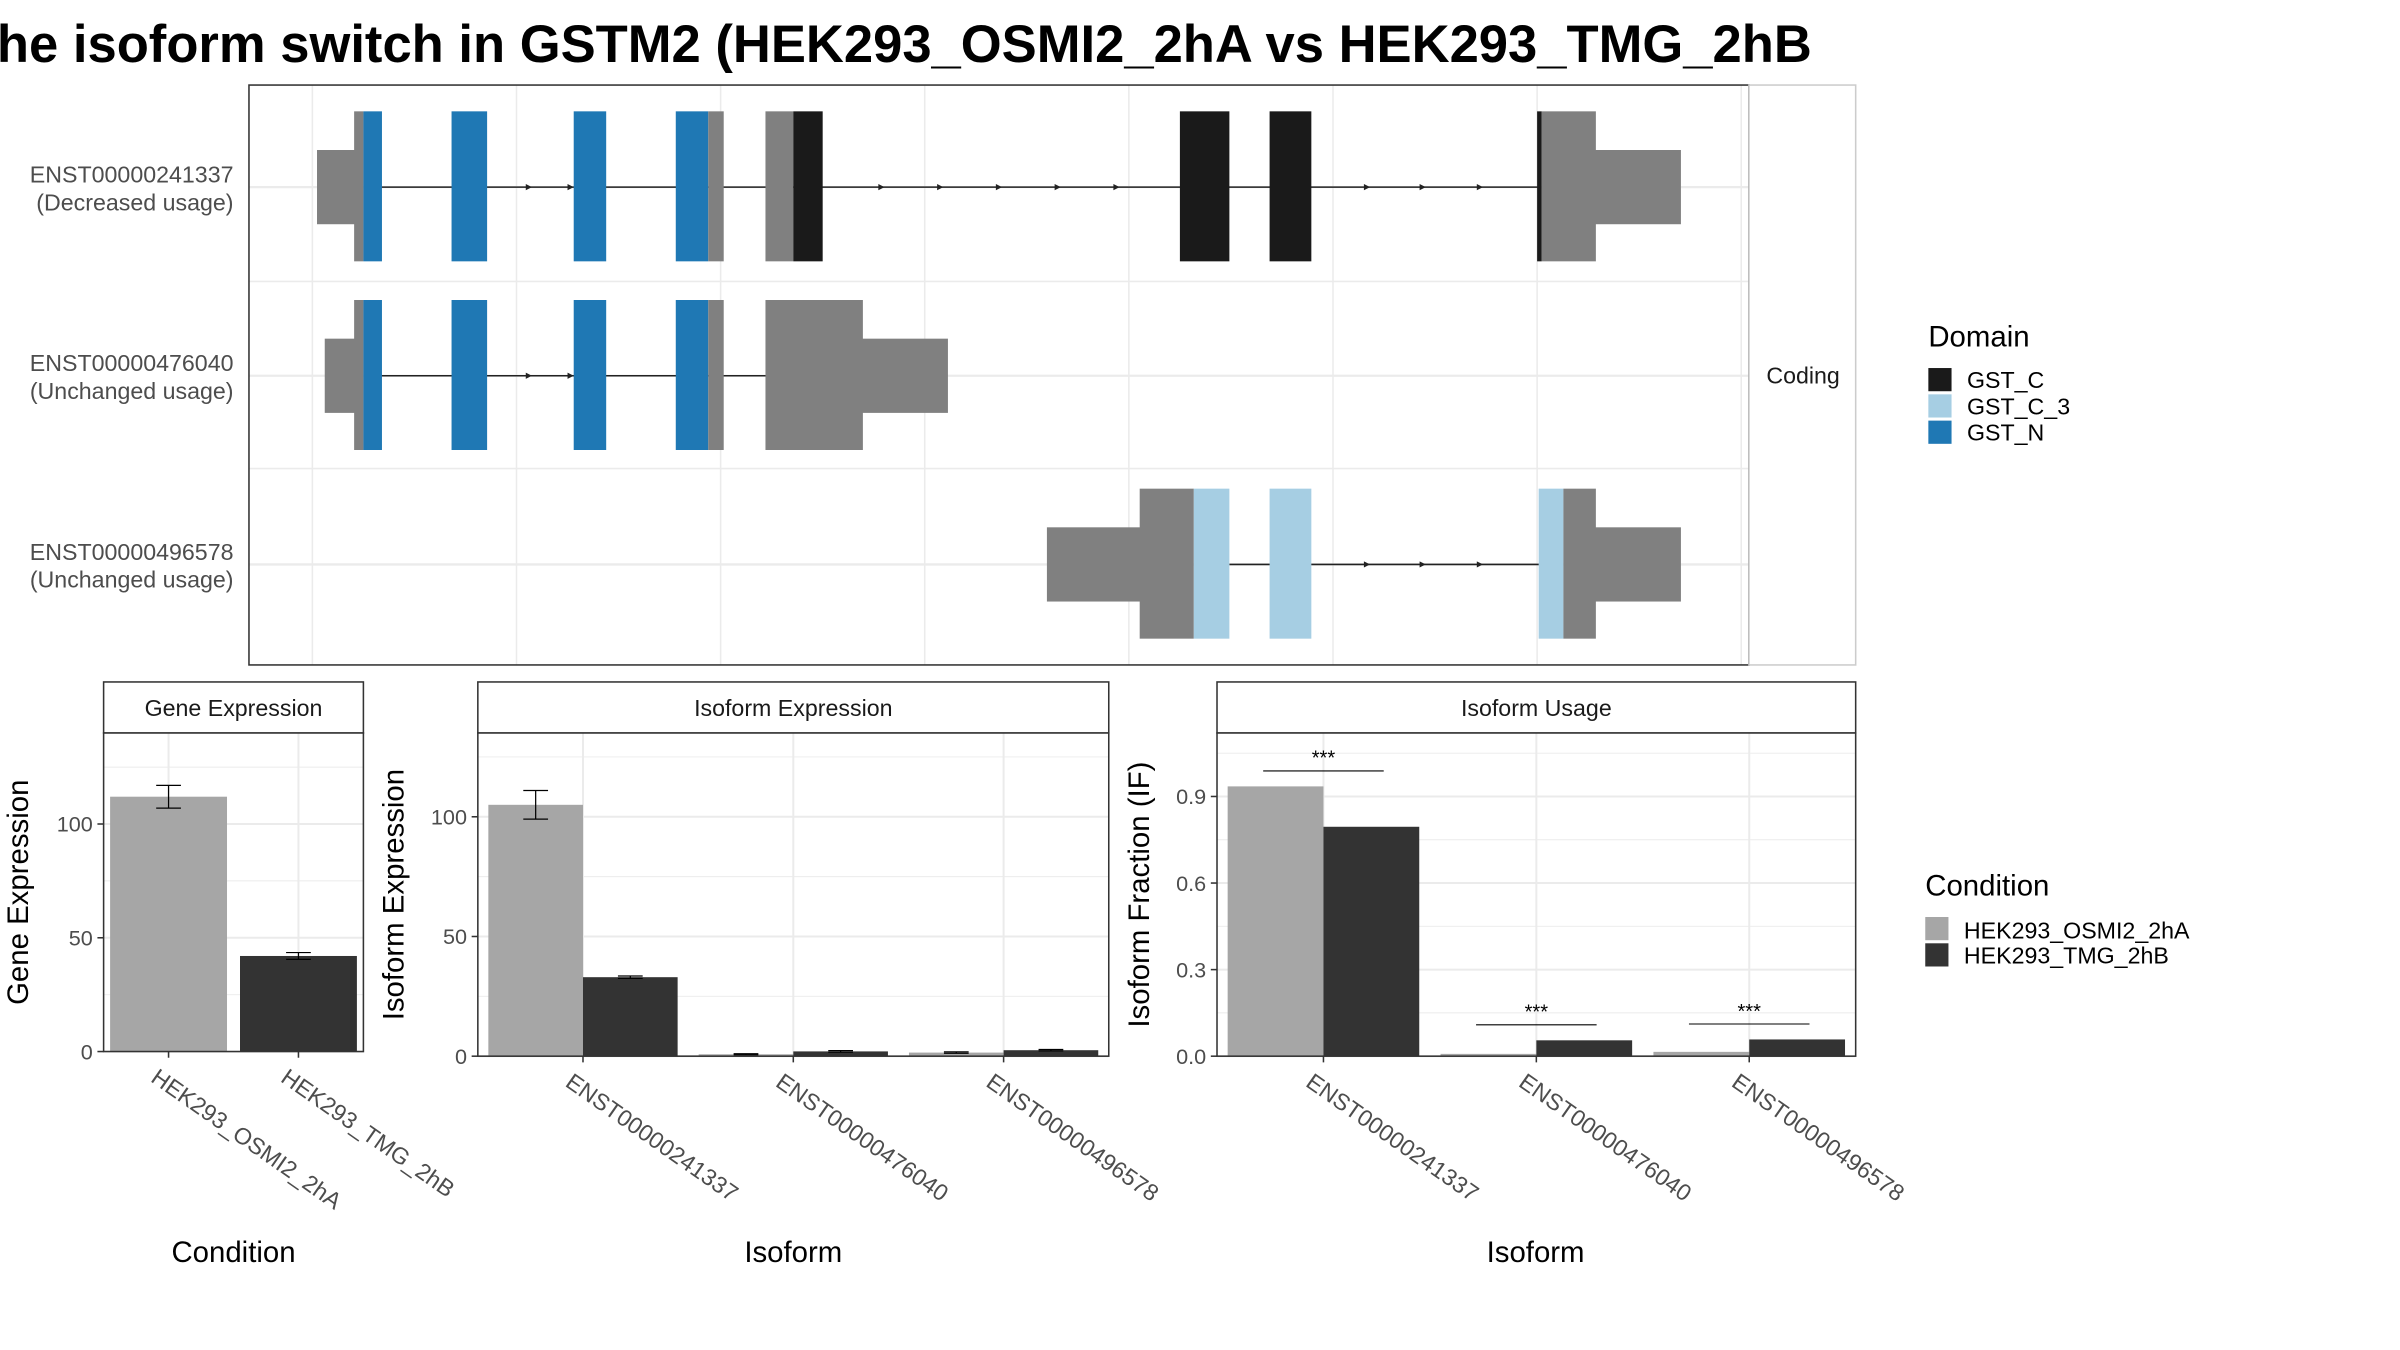 The image size is (2400, 1350). I want to click on transcript-1-structure, so click(999, 186).